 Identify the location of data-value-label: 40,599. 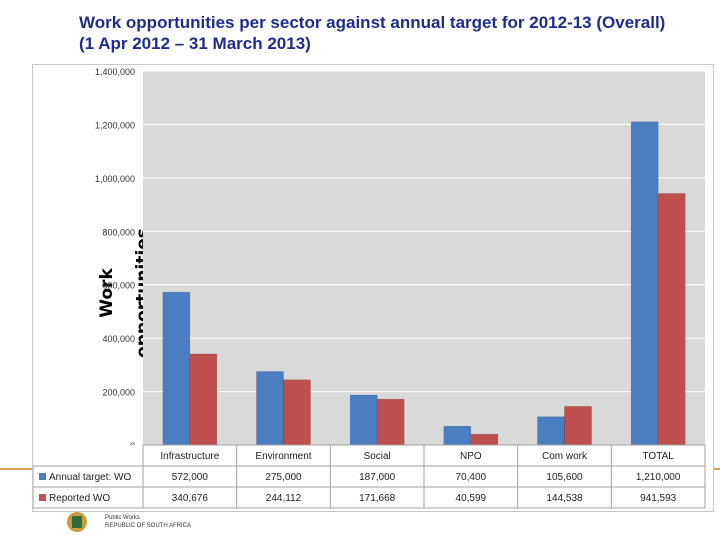
(471, 498).